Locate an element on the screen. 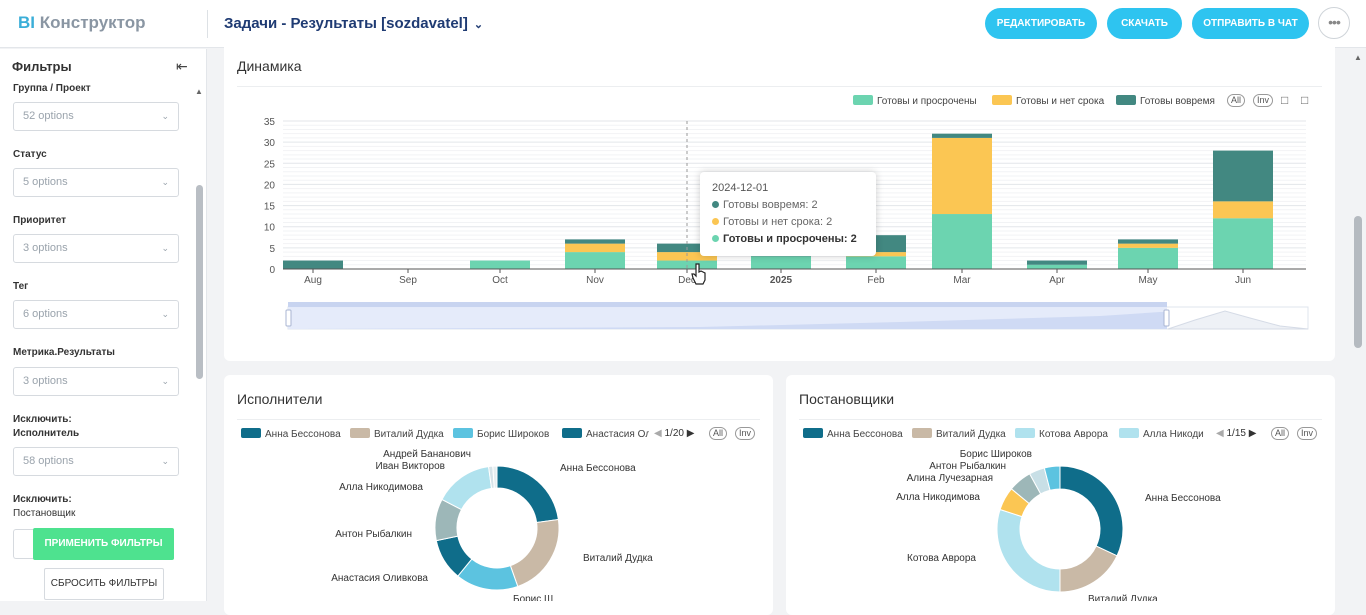  page-title: Задачи - Результаты [sozdavatel] ⌄ is located at coordinates (353, 23).